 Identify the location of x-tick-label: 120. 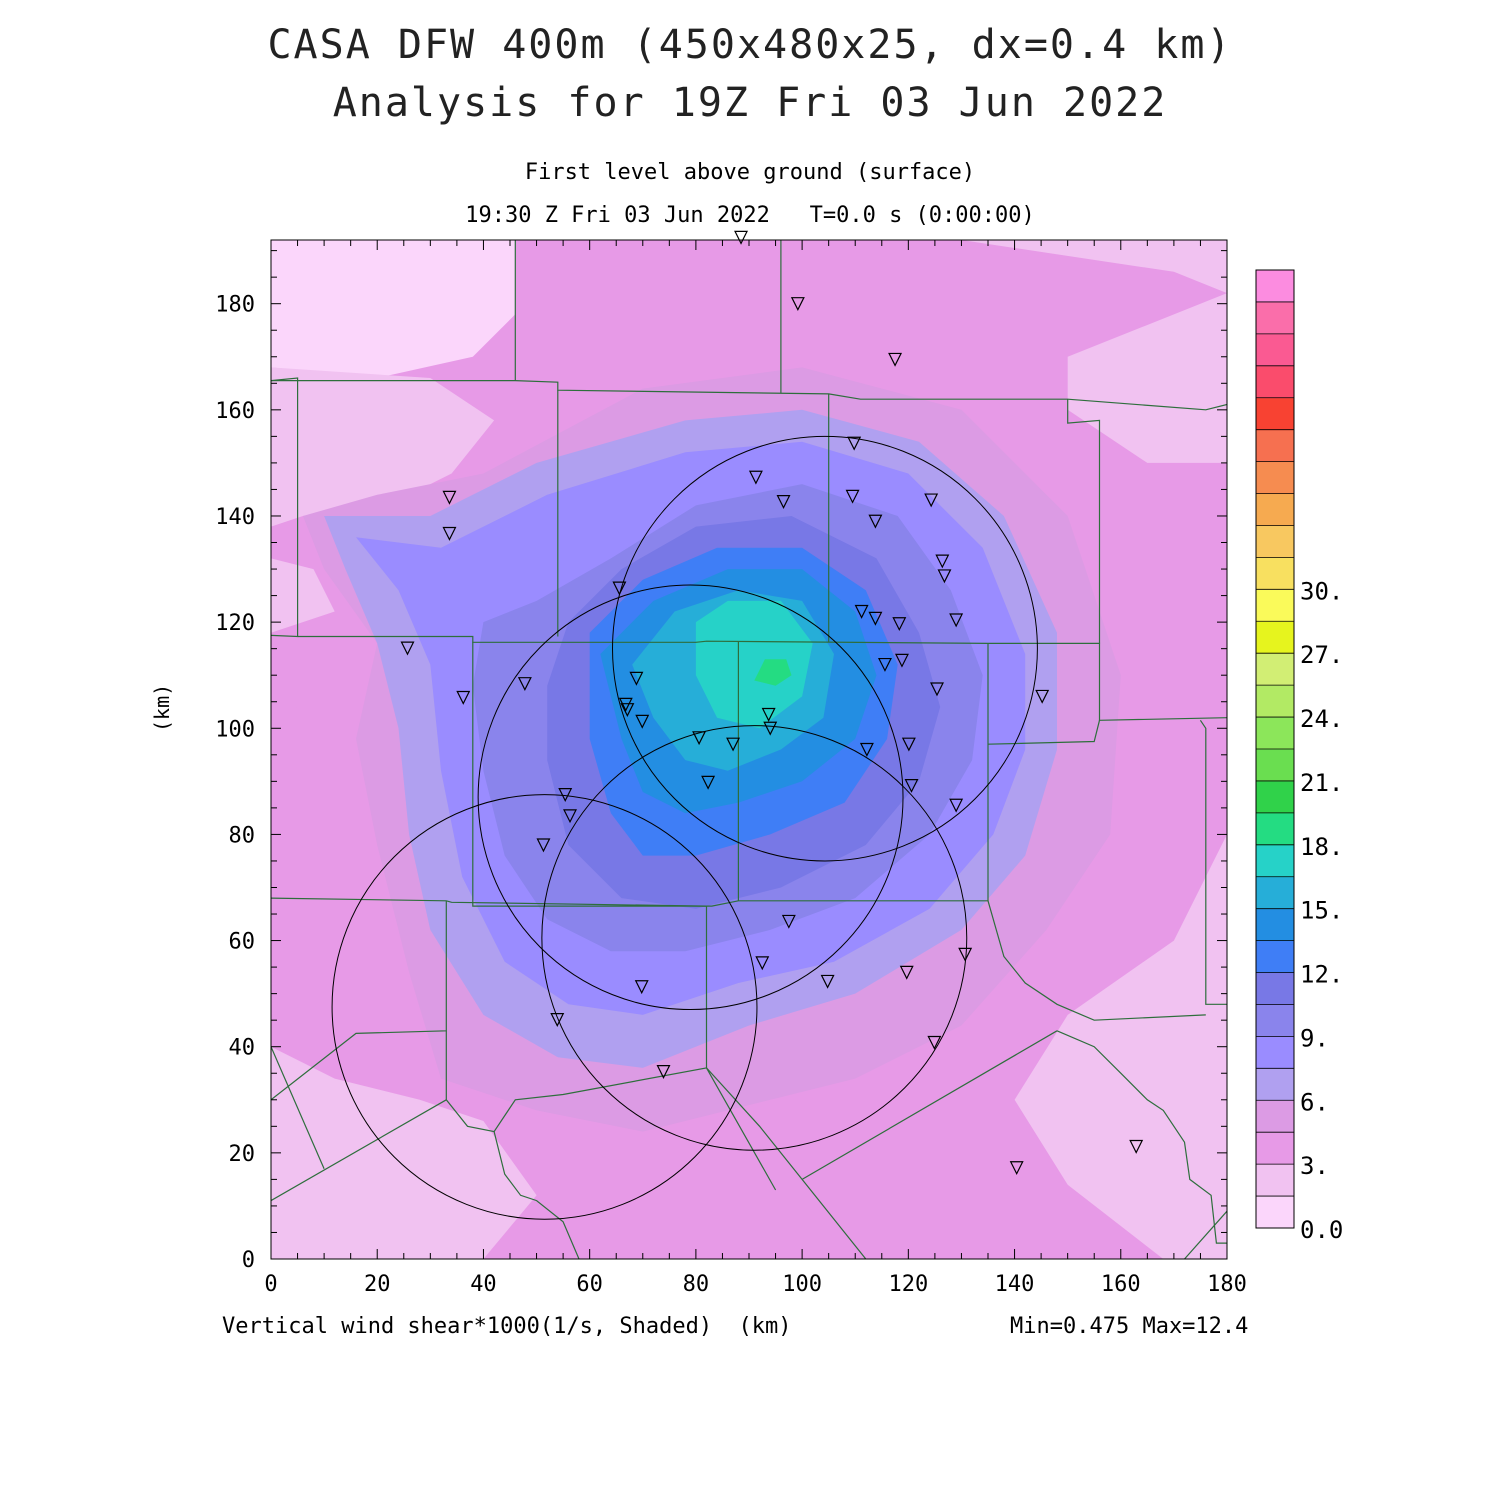
(908, 1284).